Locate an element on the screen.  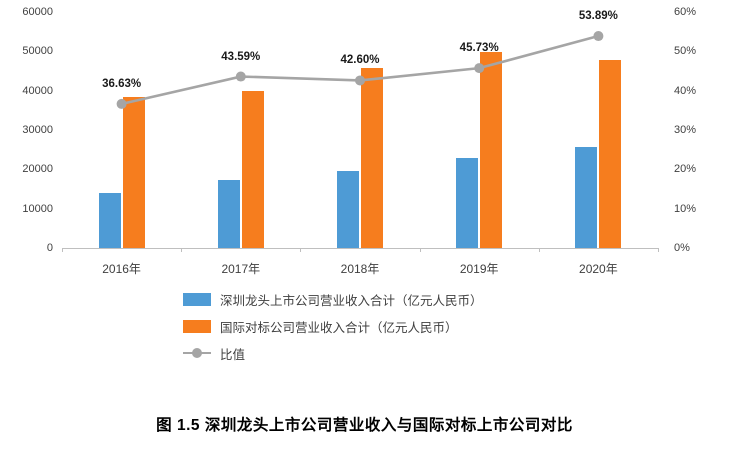
legend-line-swatch is located at coordinates (197, 353).